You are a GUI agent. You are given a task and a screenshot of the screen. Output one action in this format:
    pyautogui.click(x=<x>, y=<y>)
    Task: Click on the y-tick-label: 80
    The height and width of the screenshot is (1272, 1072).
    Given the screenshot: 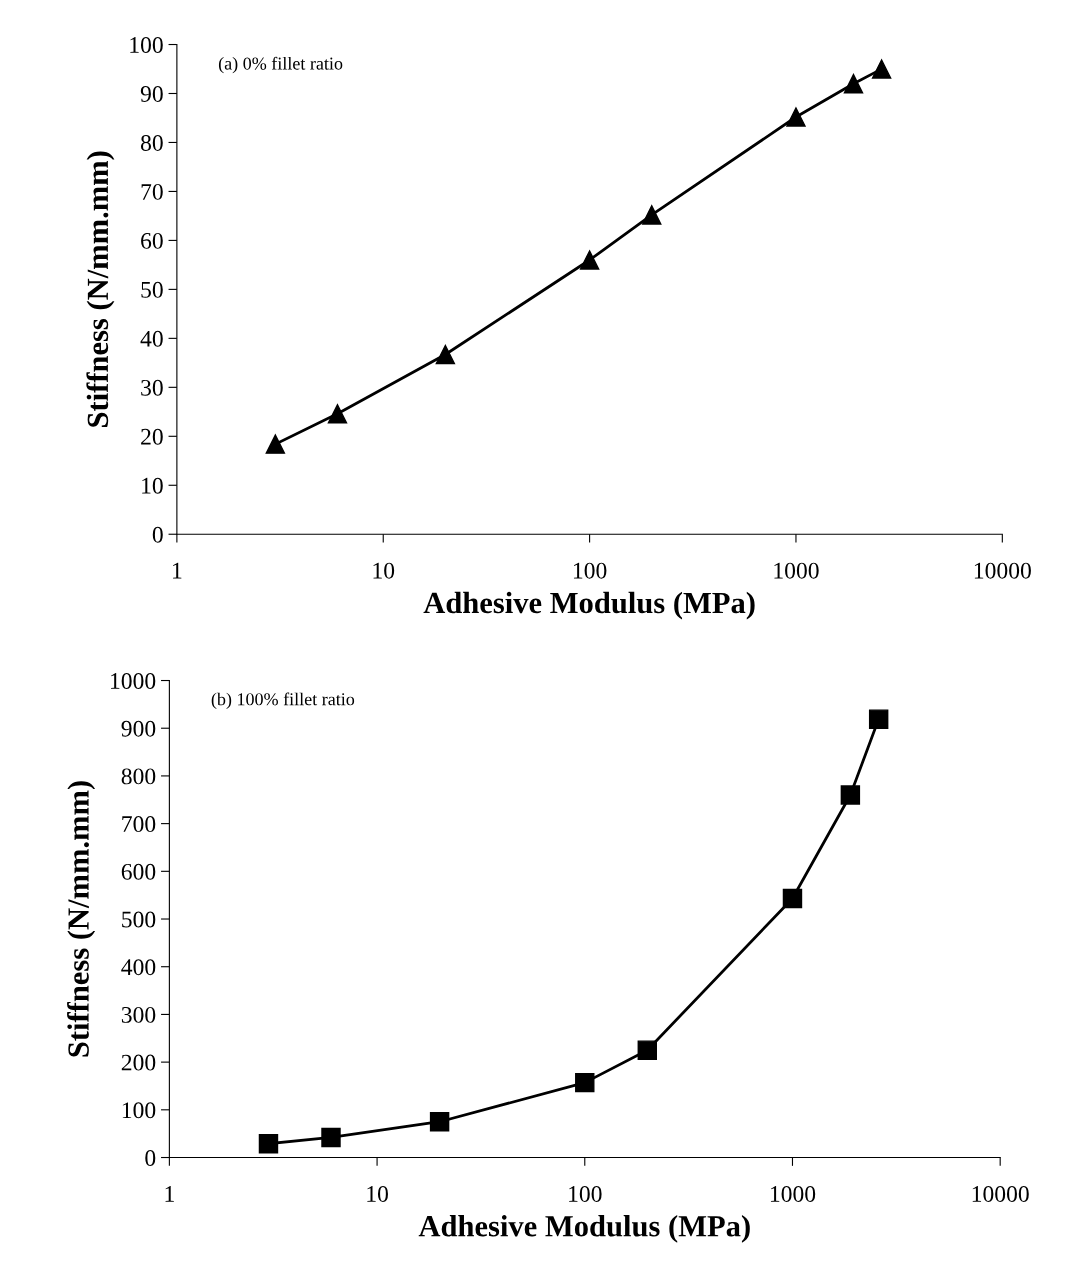 What is the action you would take?
    pyautogui.click(x=151, y=142)
    